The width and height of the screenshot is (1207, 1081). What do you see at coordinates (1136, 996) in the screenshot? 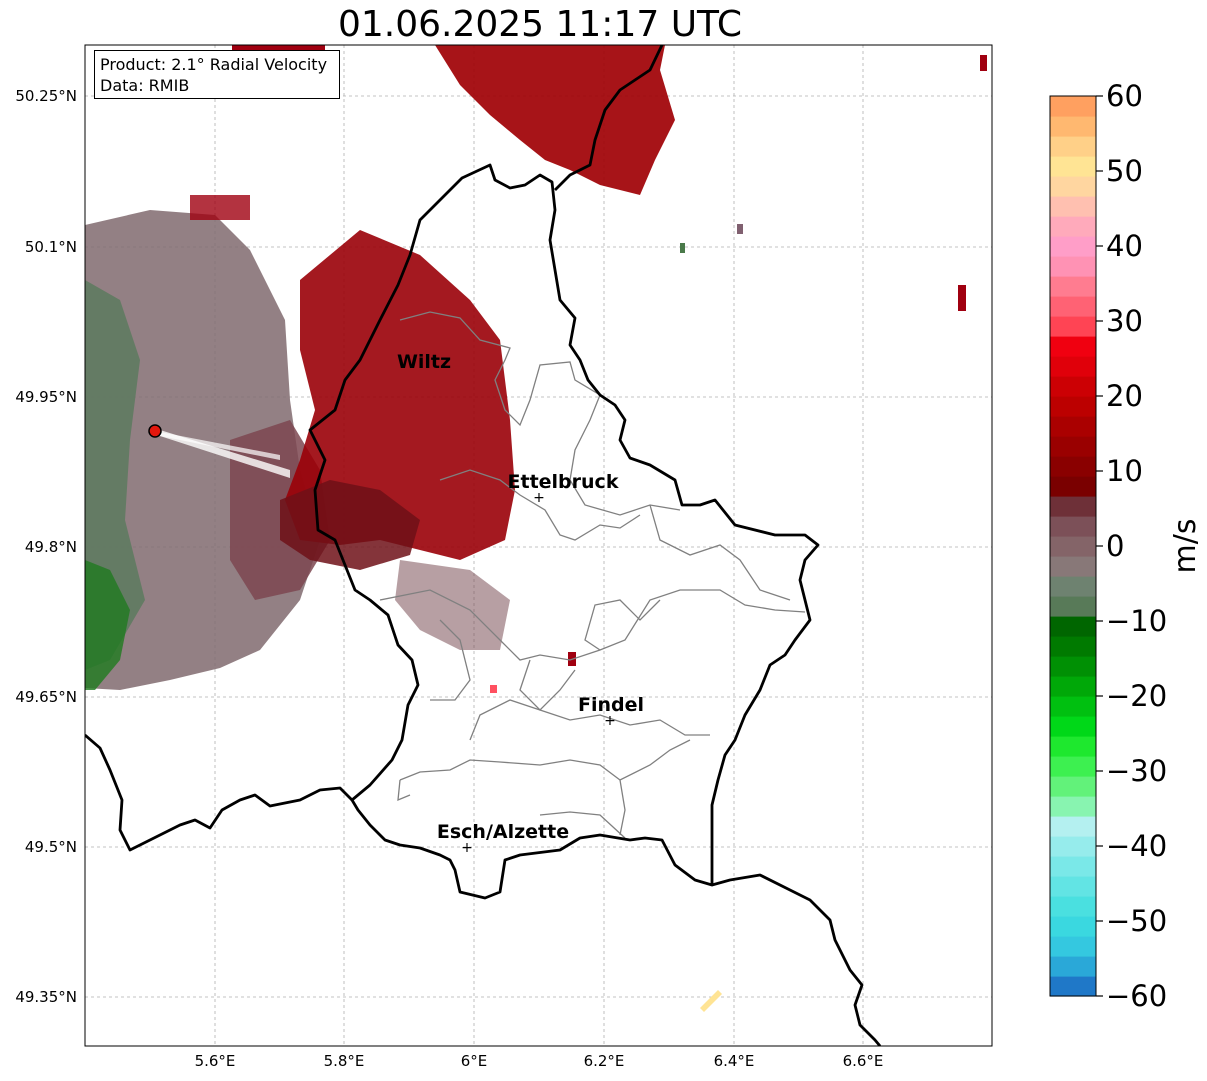
I see `cbar-tick-label: −60` at bounding box center [1136, 996].